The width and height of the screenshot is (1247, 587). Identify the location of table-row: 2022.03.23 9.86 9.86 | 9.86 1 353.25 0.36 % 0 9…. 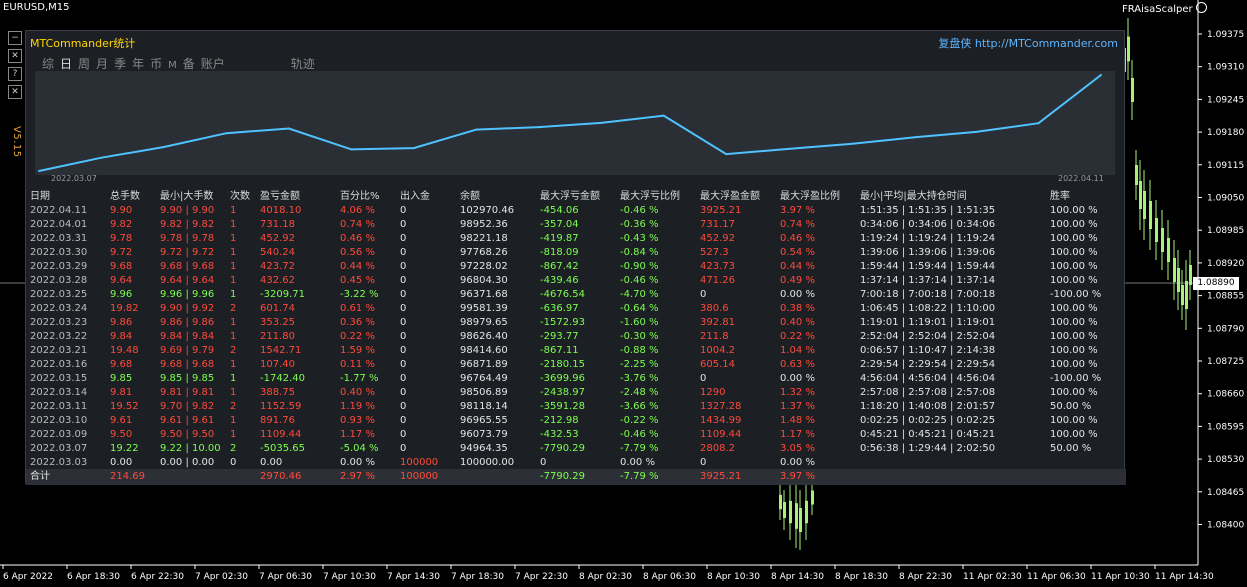
(575, 323).